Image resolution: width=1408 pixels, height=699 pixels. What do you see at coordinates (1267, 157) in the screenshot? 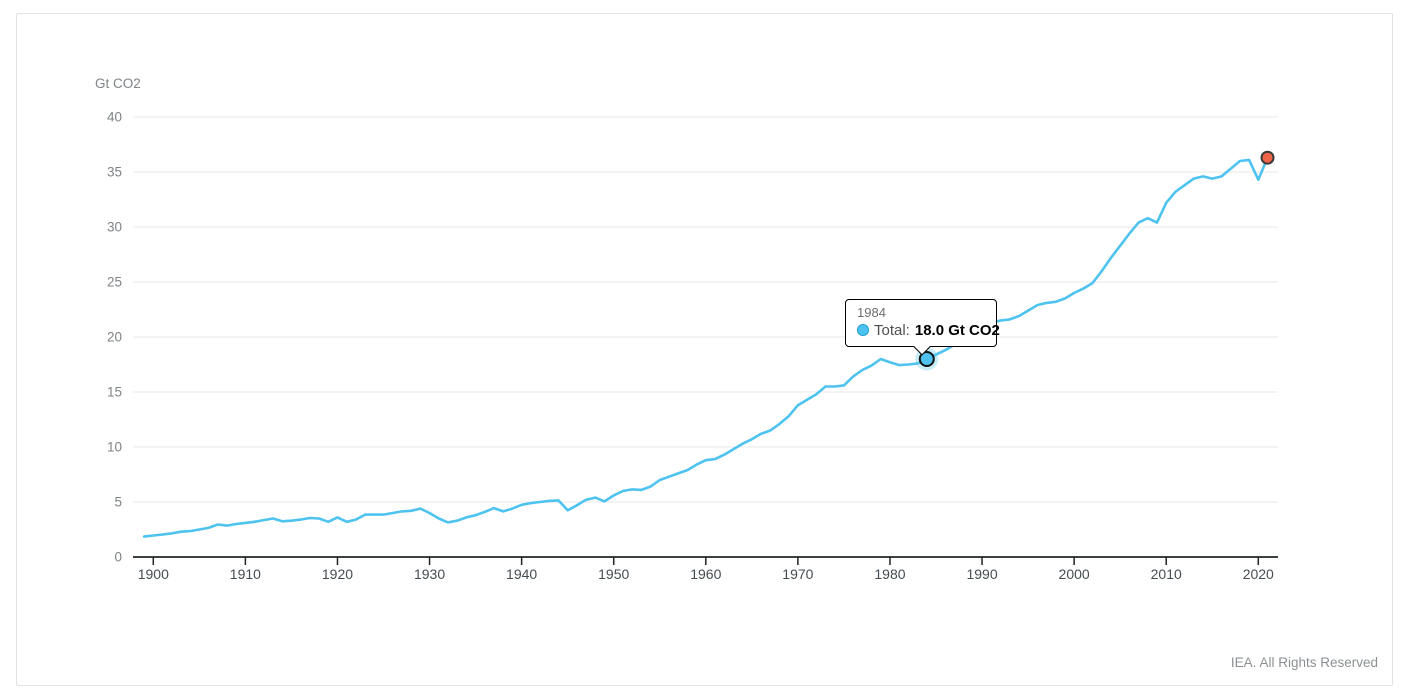
I see `series-end-point-2021` at bounding box center [1267, 157].